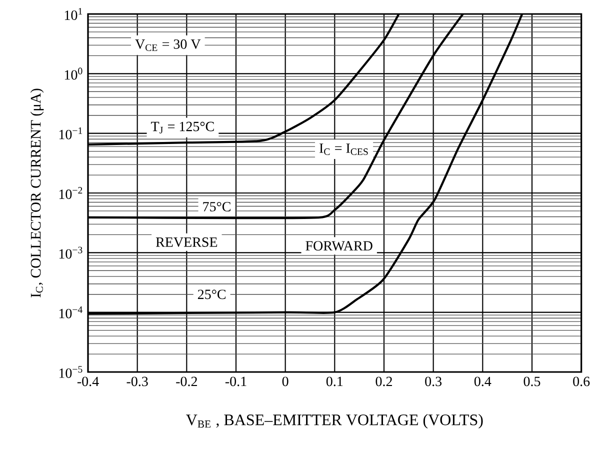 This screenshot has height=458, width=601. What do you see at coordinates (334, 421) in the screenshot?
I see `x-axis-title: V$_{BE}$ , BASE–EMITTER VOLTAGE (VOLTS)` at bounding box center [334, 421].